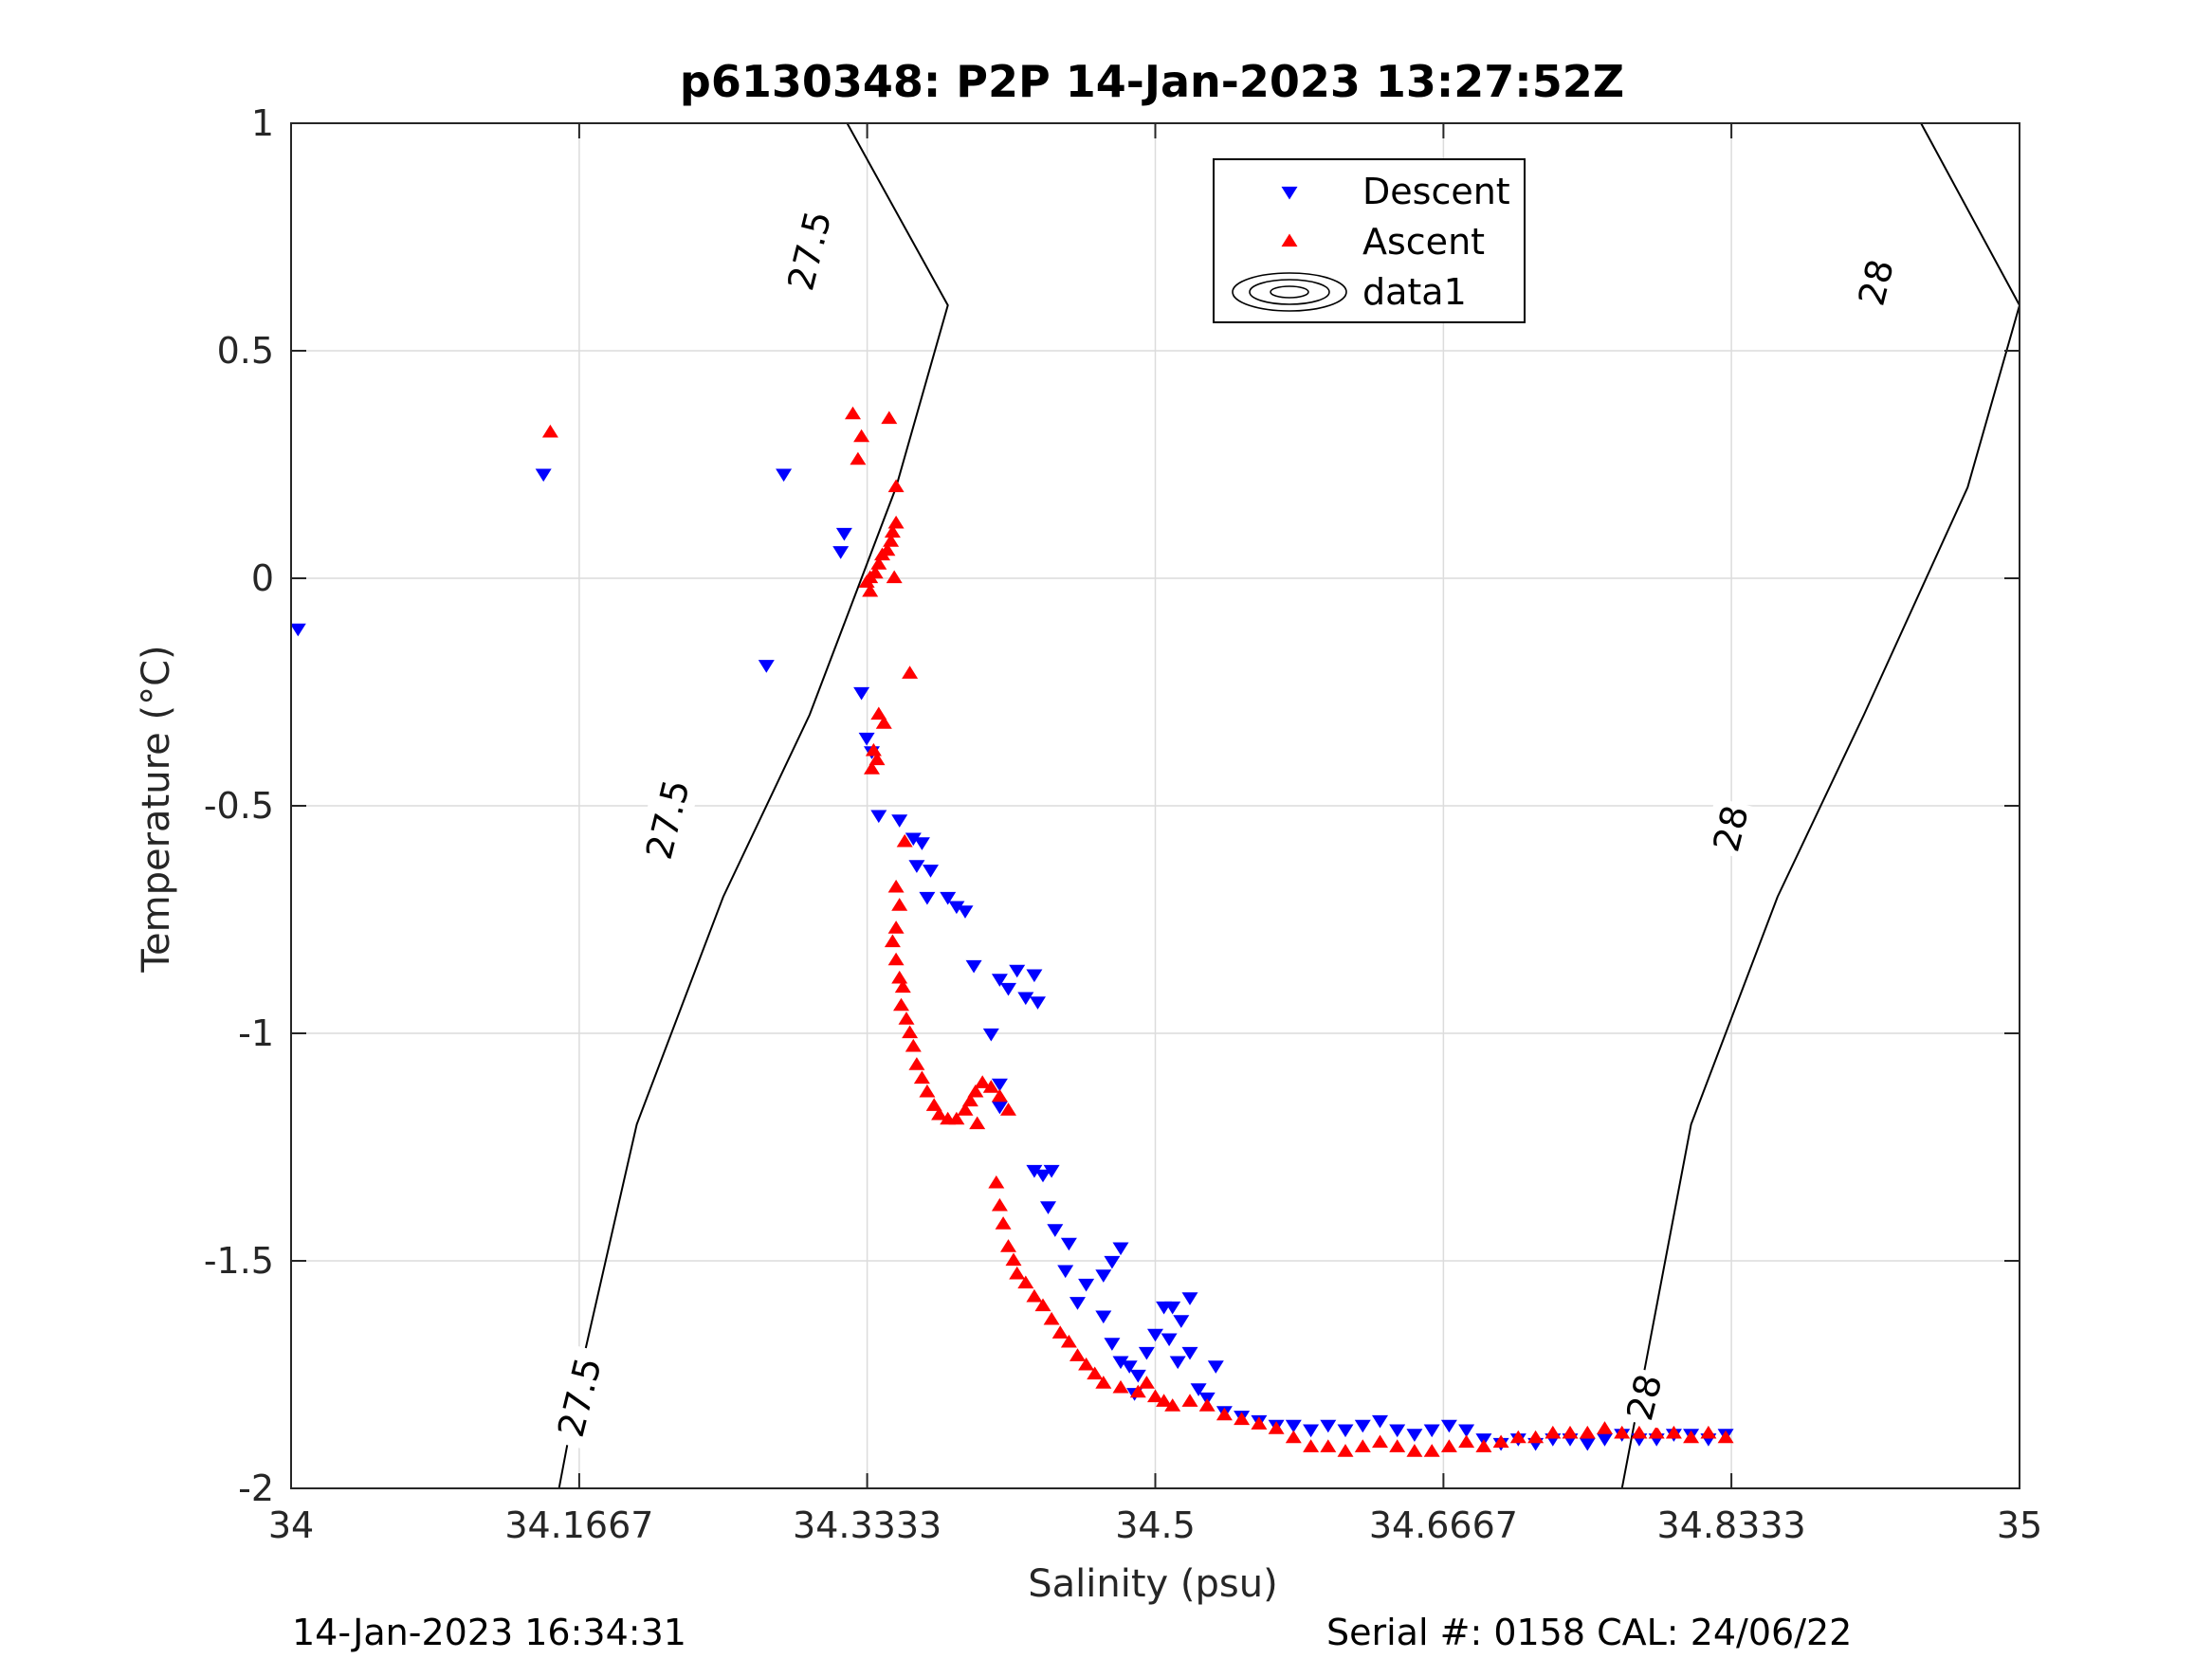  I want to click on contour-label-group: 28, so click(1731, 828).